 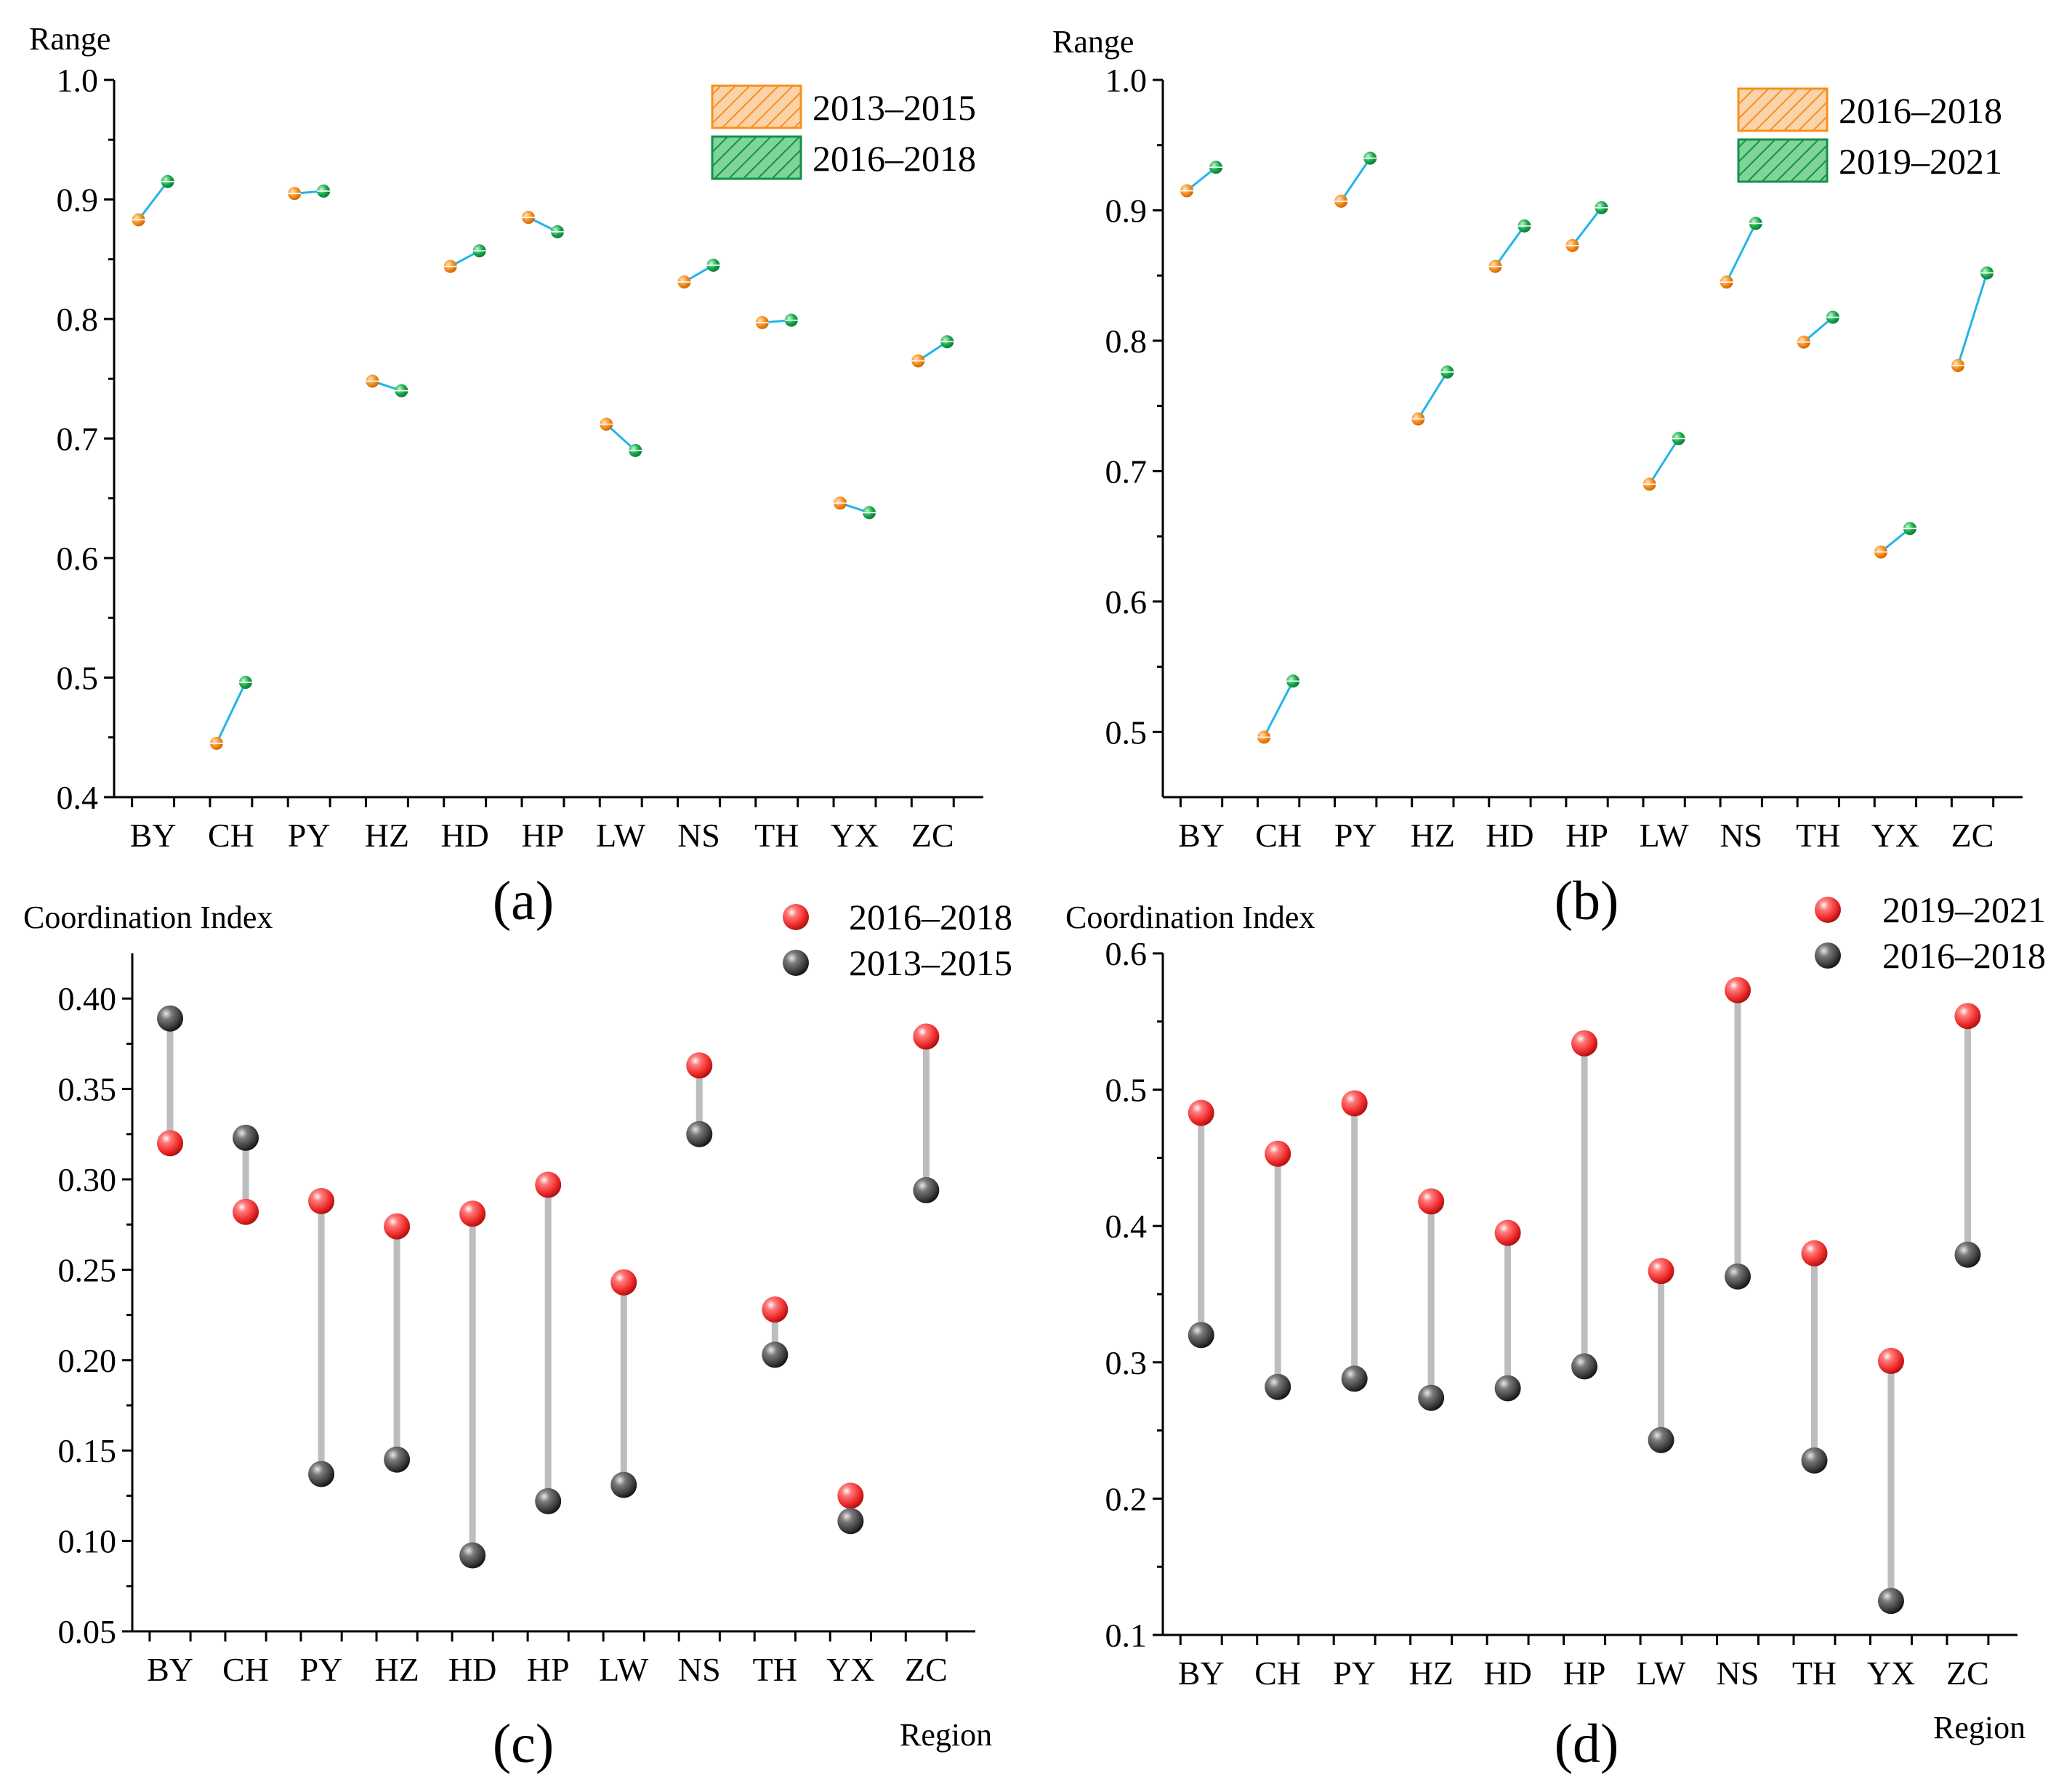 I want to click on marker-series-2-th, so click(x=776, y=1354).